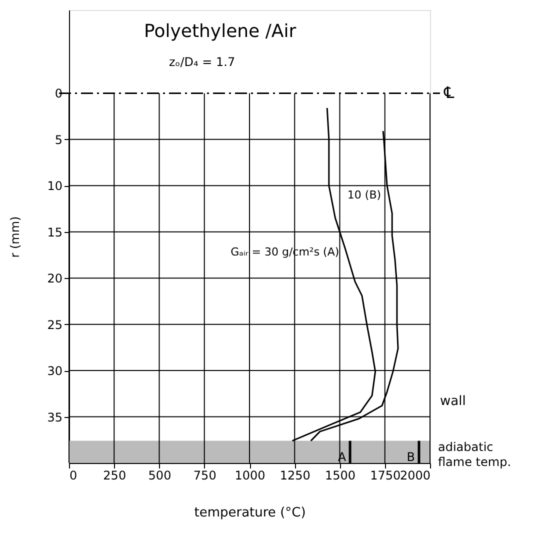 This screenshot has width=538, height=535. I want to click on x-tick-label: 1500, so click(340, 475).